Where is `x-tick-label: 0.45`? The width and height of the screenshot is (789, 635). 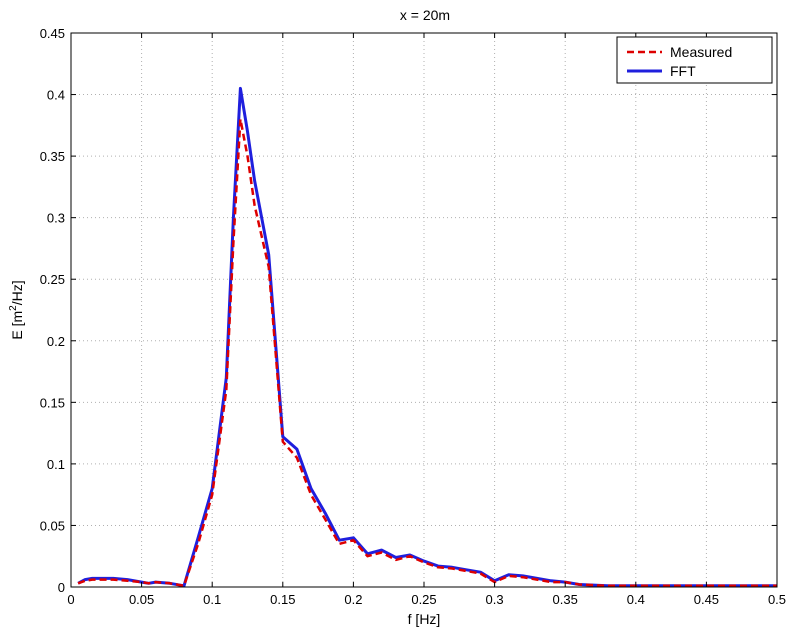 x-tick-label: 0.45 is located at coordinates (706, 599).